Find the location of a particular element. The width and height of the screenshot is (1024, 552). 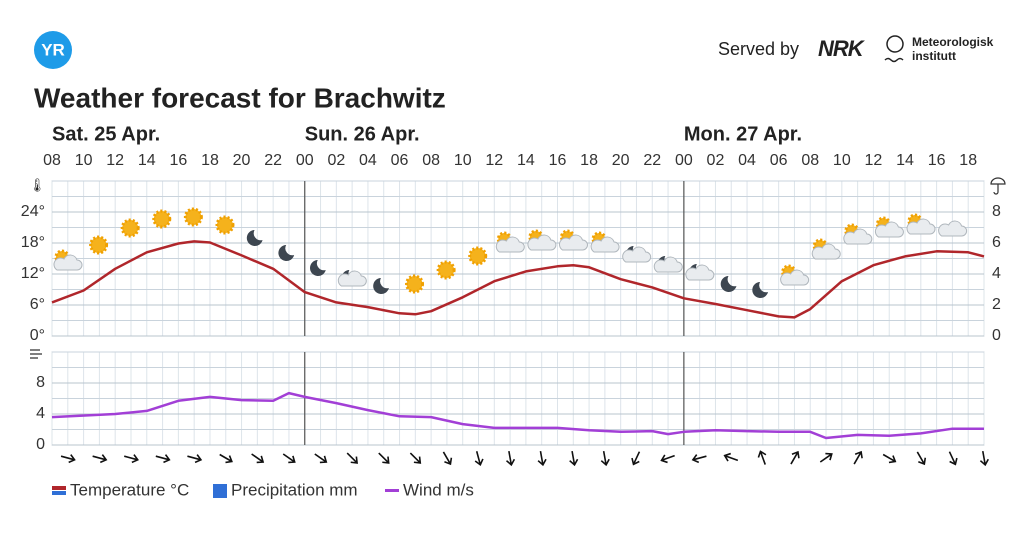

met-logo-wave is located at coordinates (894, 60).